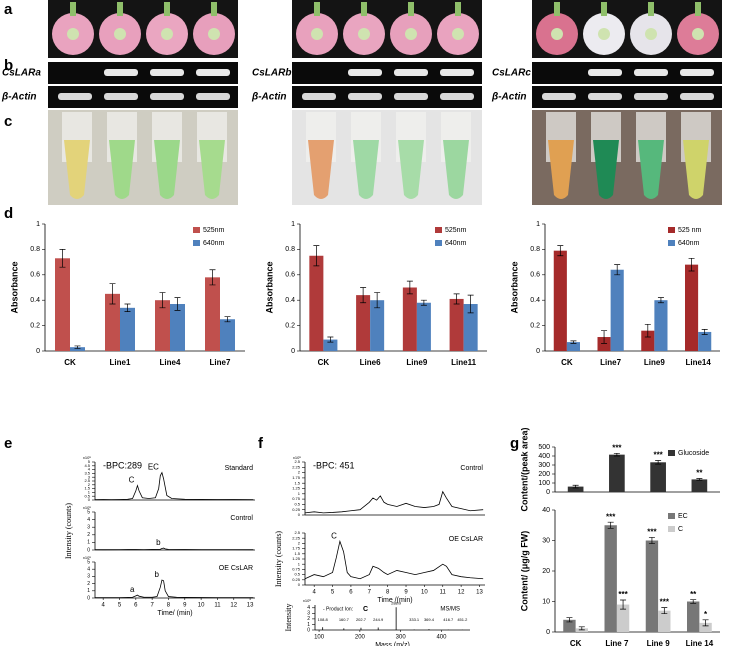 This screenshot has width=738, height=651. I want to click on y-tick-label: 0.25, so click(296, 579).